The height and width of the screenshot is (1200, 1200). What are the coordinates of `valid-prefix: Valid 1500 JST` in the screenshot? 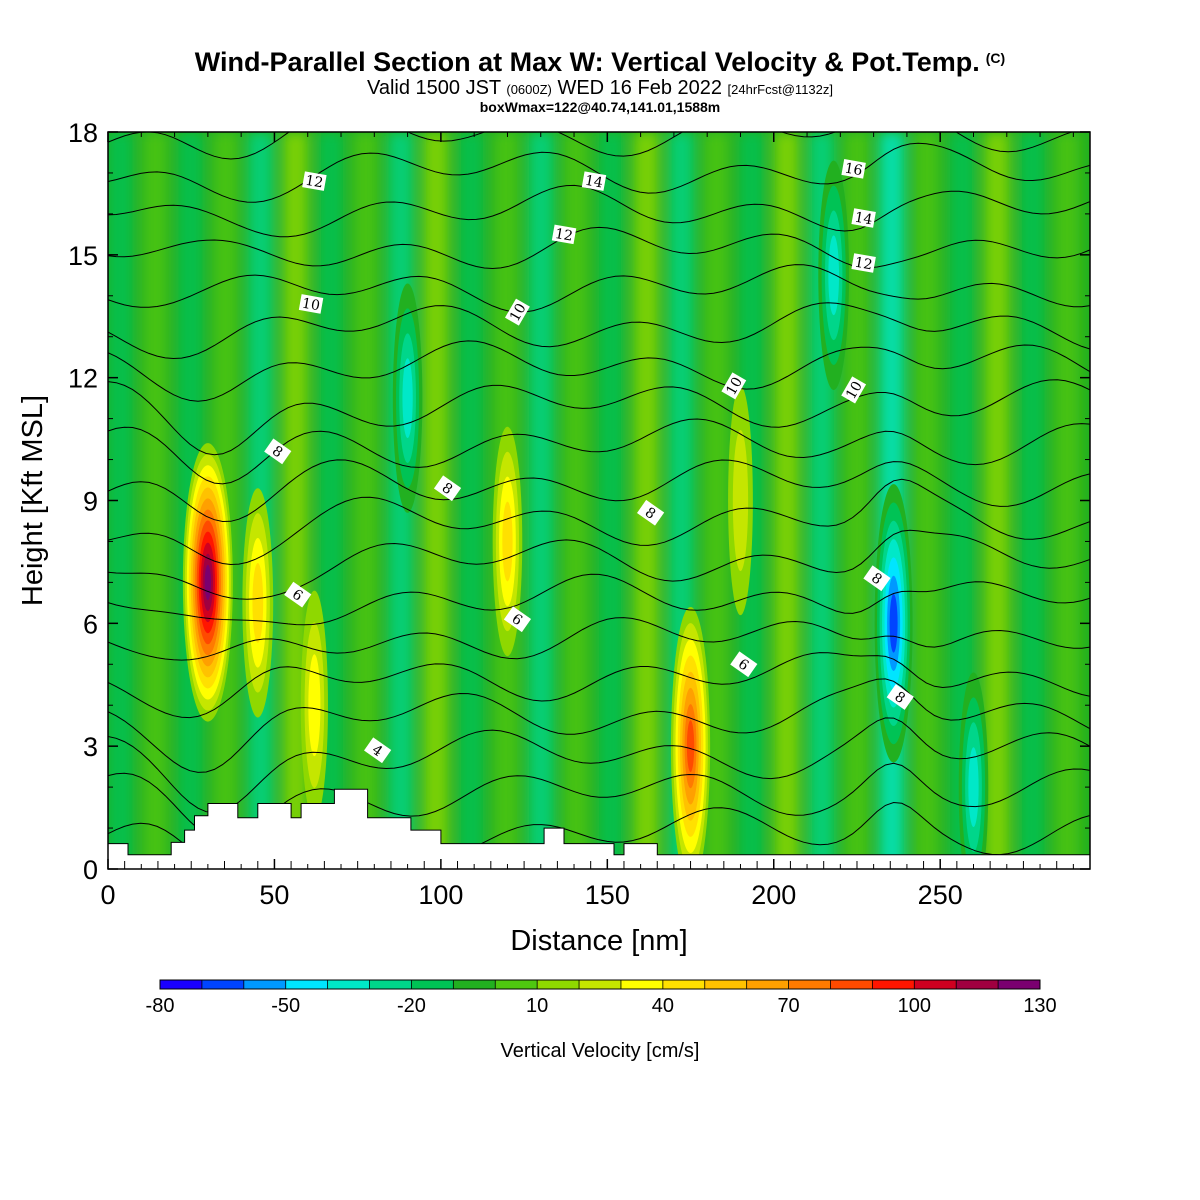 It's located at (434, 88).